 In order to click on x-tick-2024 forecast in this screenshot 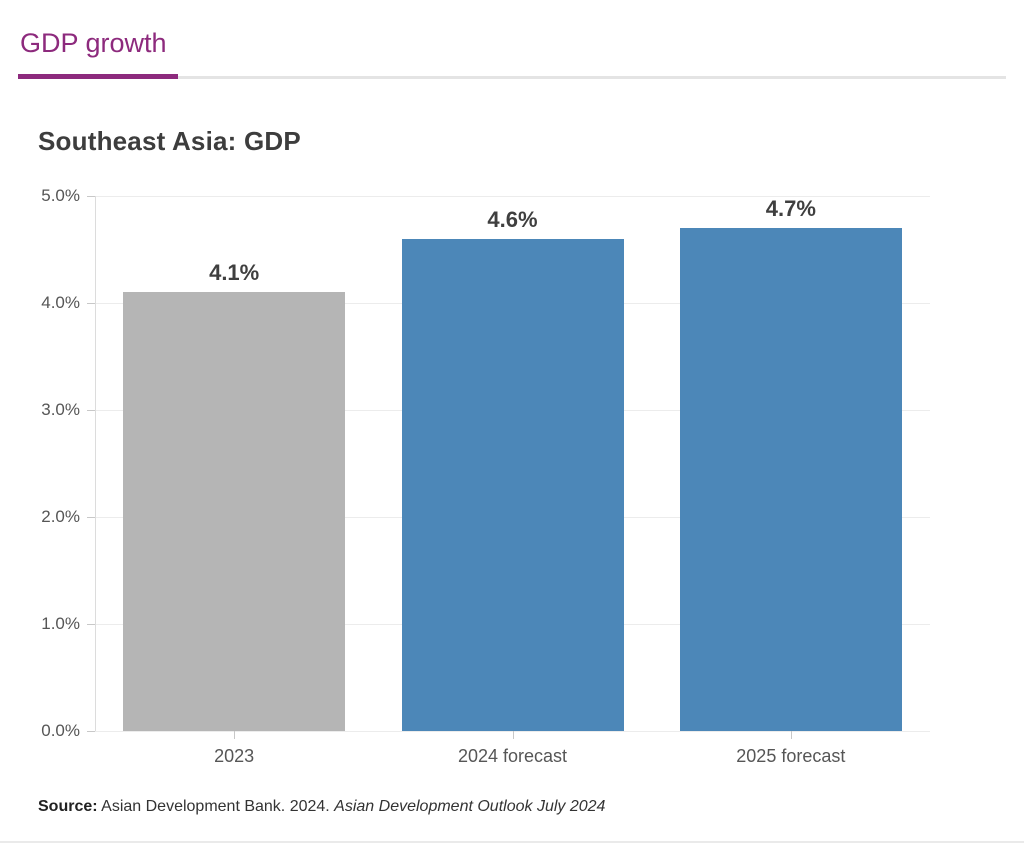, I will do `click(513, 735)`.